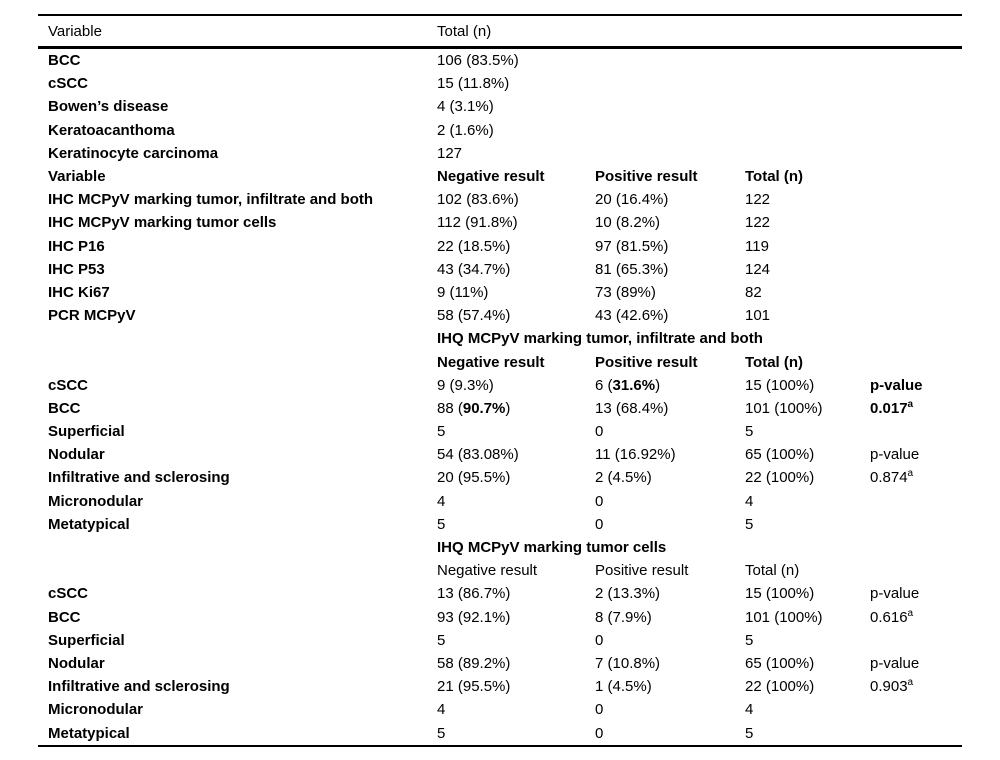 The height and width of the screenshot is (760, 1000). What do you see at coordinates (670, 246) in the screenshot?
I see `cell-result_col_2: 97 (81.5%)` at bounding box center [670, 246].